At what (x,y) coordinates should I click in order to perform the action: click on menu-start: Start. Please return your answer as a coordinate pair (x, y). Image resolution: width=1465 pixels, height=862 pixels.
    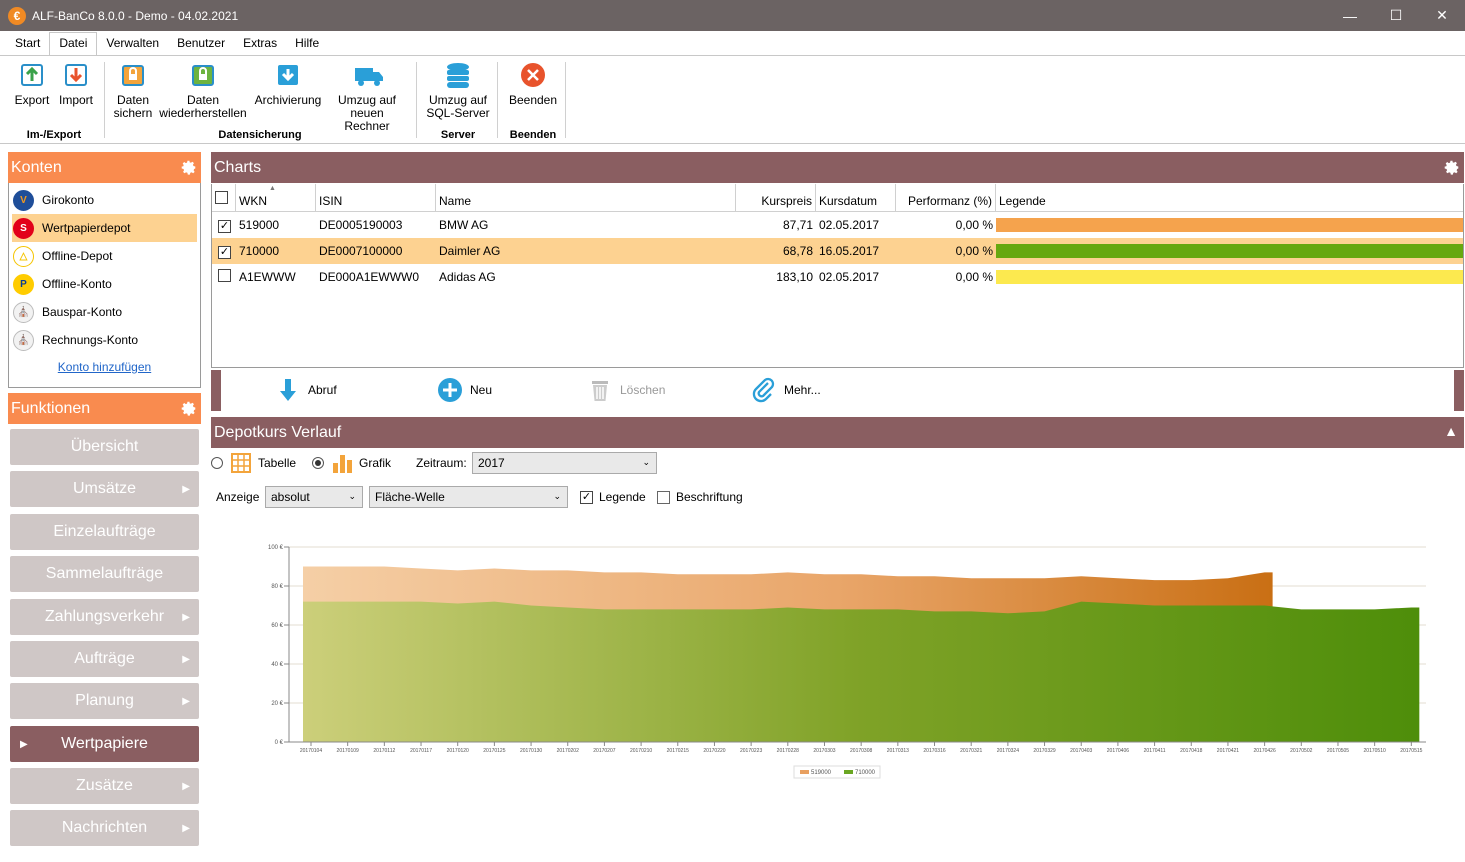
    Looking at the image, I should click on (28, 43).